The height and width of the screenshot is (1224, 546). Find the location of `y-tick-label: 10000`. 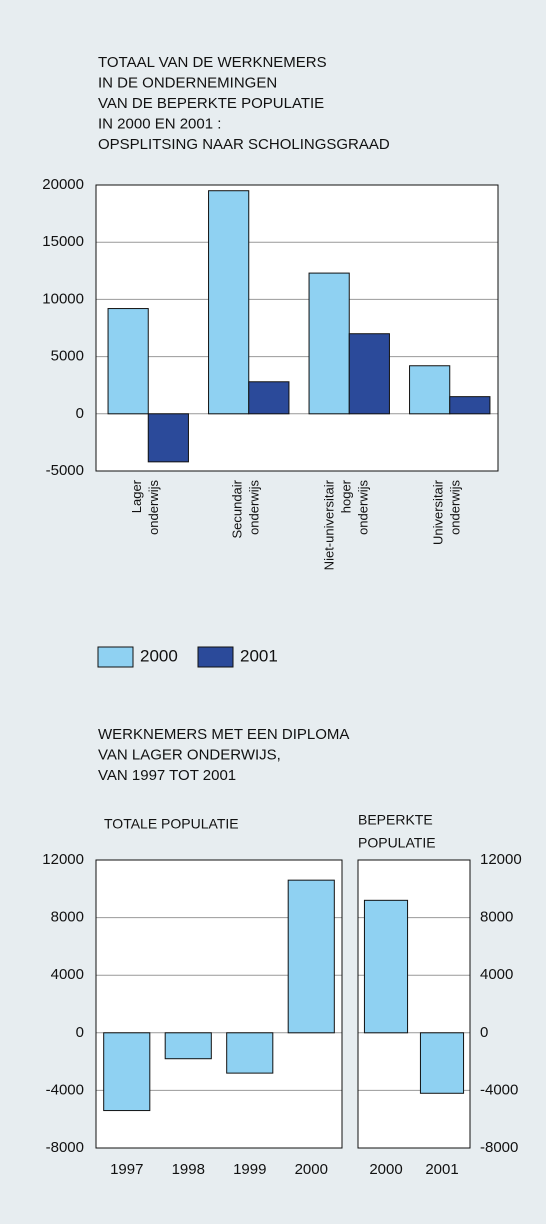

y-tick-label: 10000 is located at coordinates (63, 298).